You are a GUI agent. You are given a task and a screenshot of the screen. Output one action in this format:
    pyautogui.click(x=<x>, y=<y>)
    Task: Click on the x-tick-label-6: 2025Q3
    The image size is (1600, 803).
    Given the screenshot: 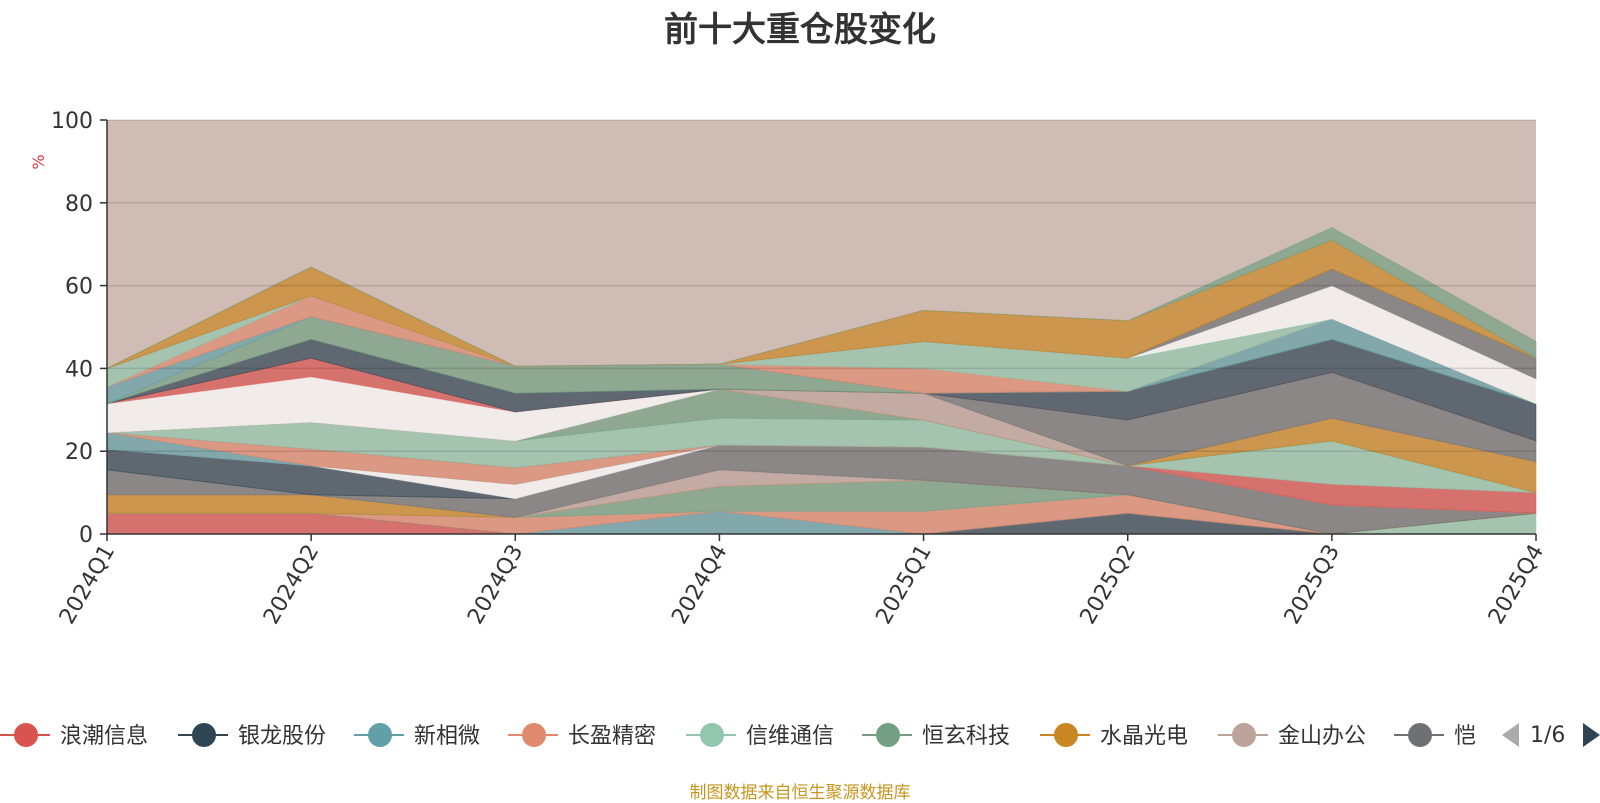 What is the action you would take?
    pyautogui.click(x=1312, y=585)
    